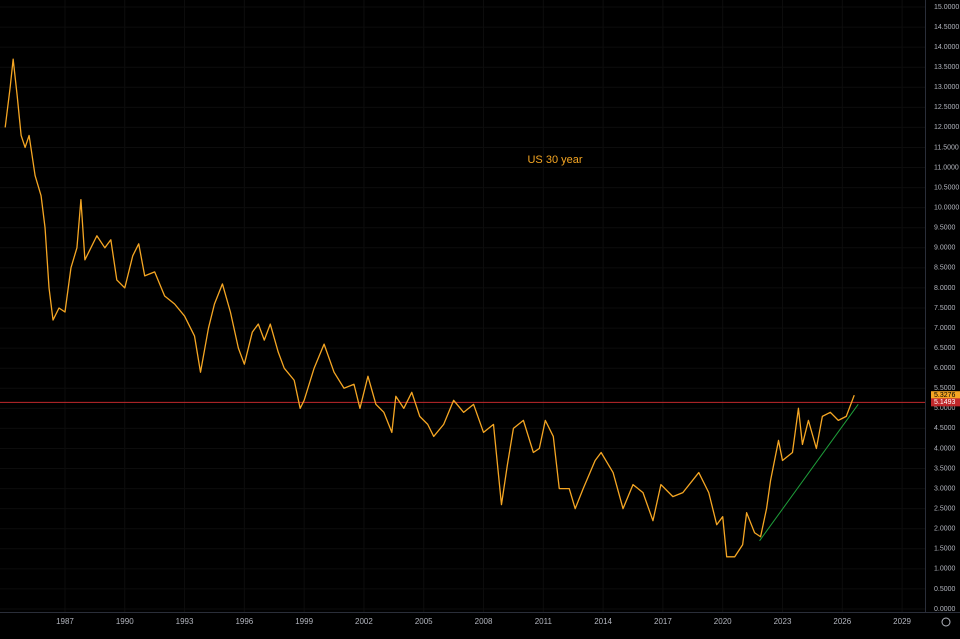 This screenshot has width=960, height=639. What do you see at coordinates (946, 622) in the screenshot?
I see `settings-icon` at bounding box center [946, 622].